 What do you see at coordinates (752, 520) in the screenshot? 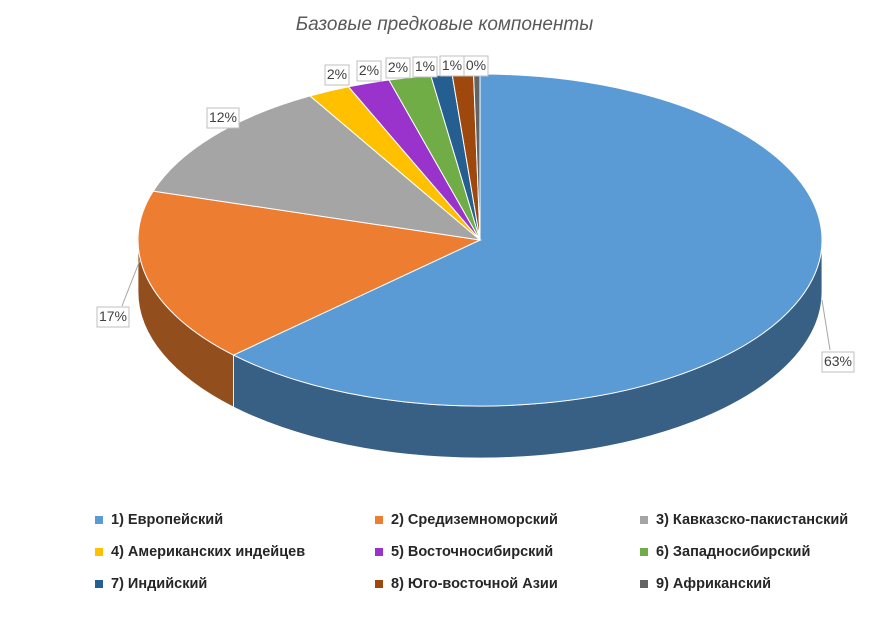
I see `legend-label-3: 3) Кавказско-пакистанский` at bounding box center [752, 520].